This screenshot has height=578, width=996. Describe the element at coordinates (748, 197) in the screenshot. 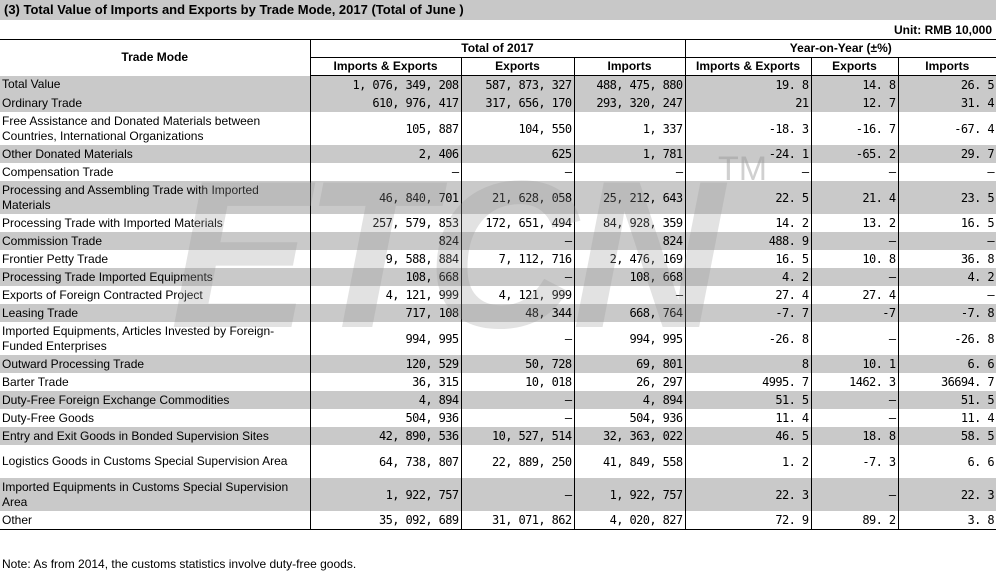

I see `cell-yoy-imports-exports: 22. 5` at that location.